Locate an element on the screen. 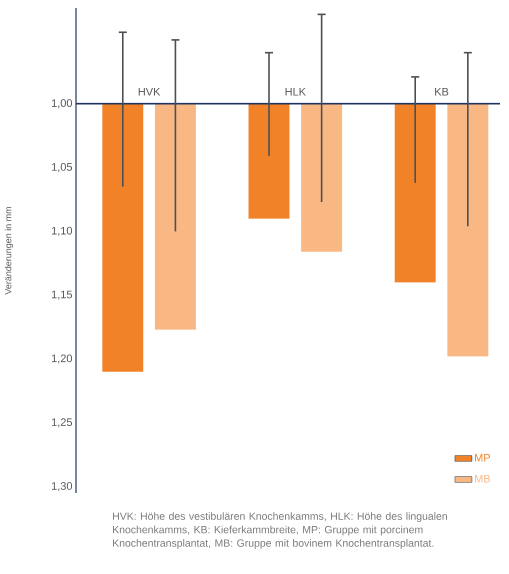 The image size is (509, 574). y-tick-label: 1,05 is located at coordinates (62, 167).